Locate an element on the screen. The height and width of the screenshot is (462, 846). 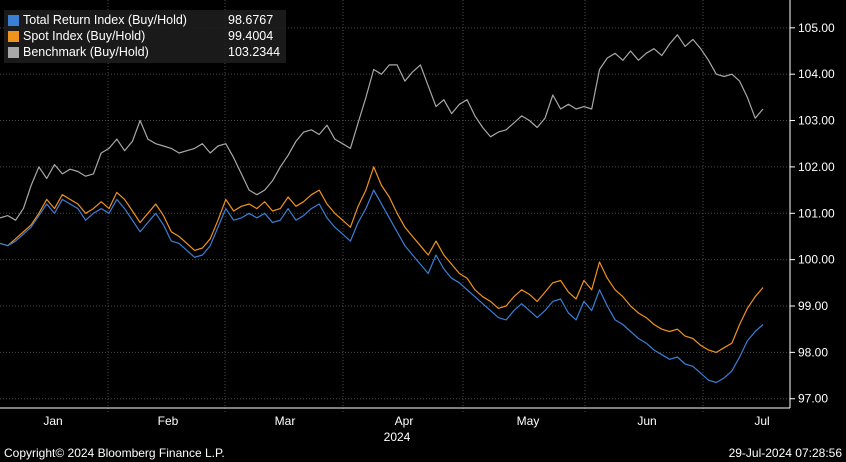
x-year-label: 2024 is located at coordinates (397, 437).